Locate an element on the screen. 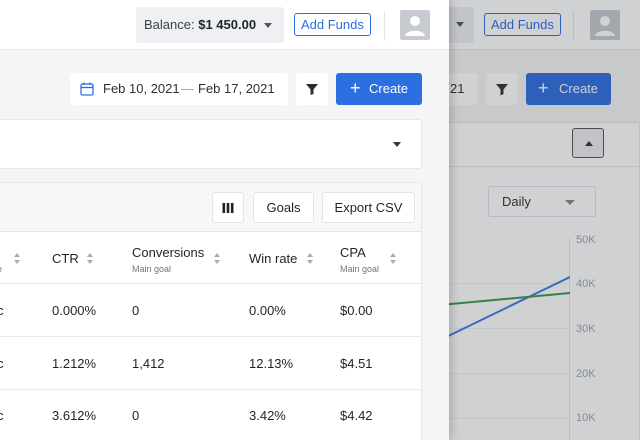 The height and width of the screenshot is (440, 640). bg-axis-tick: 40K is located at coordinates (586, 284).